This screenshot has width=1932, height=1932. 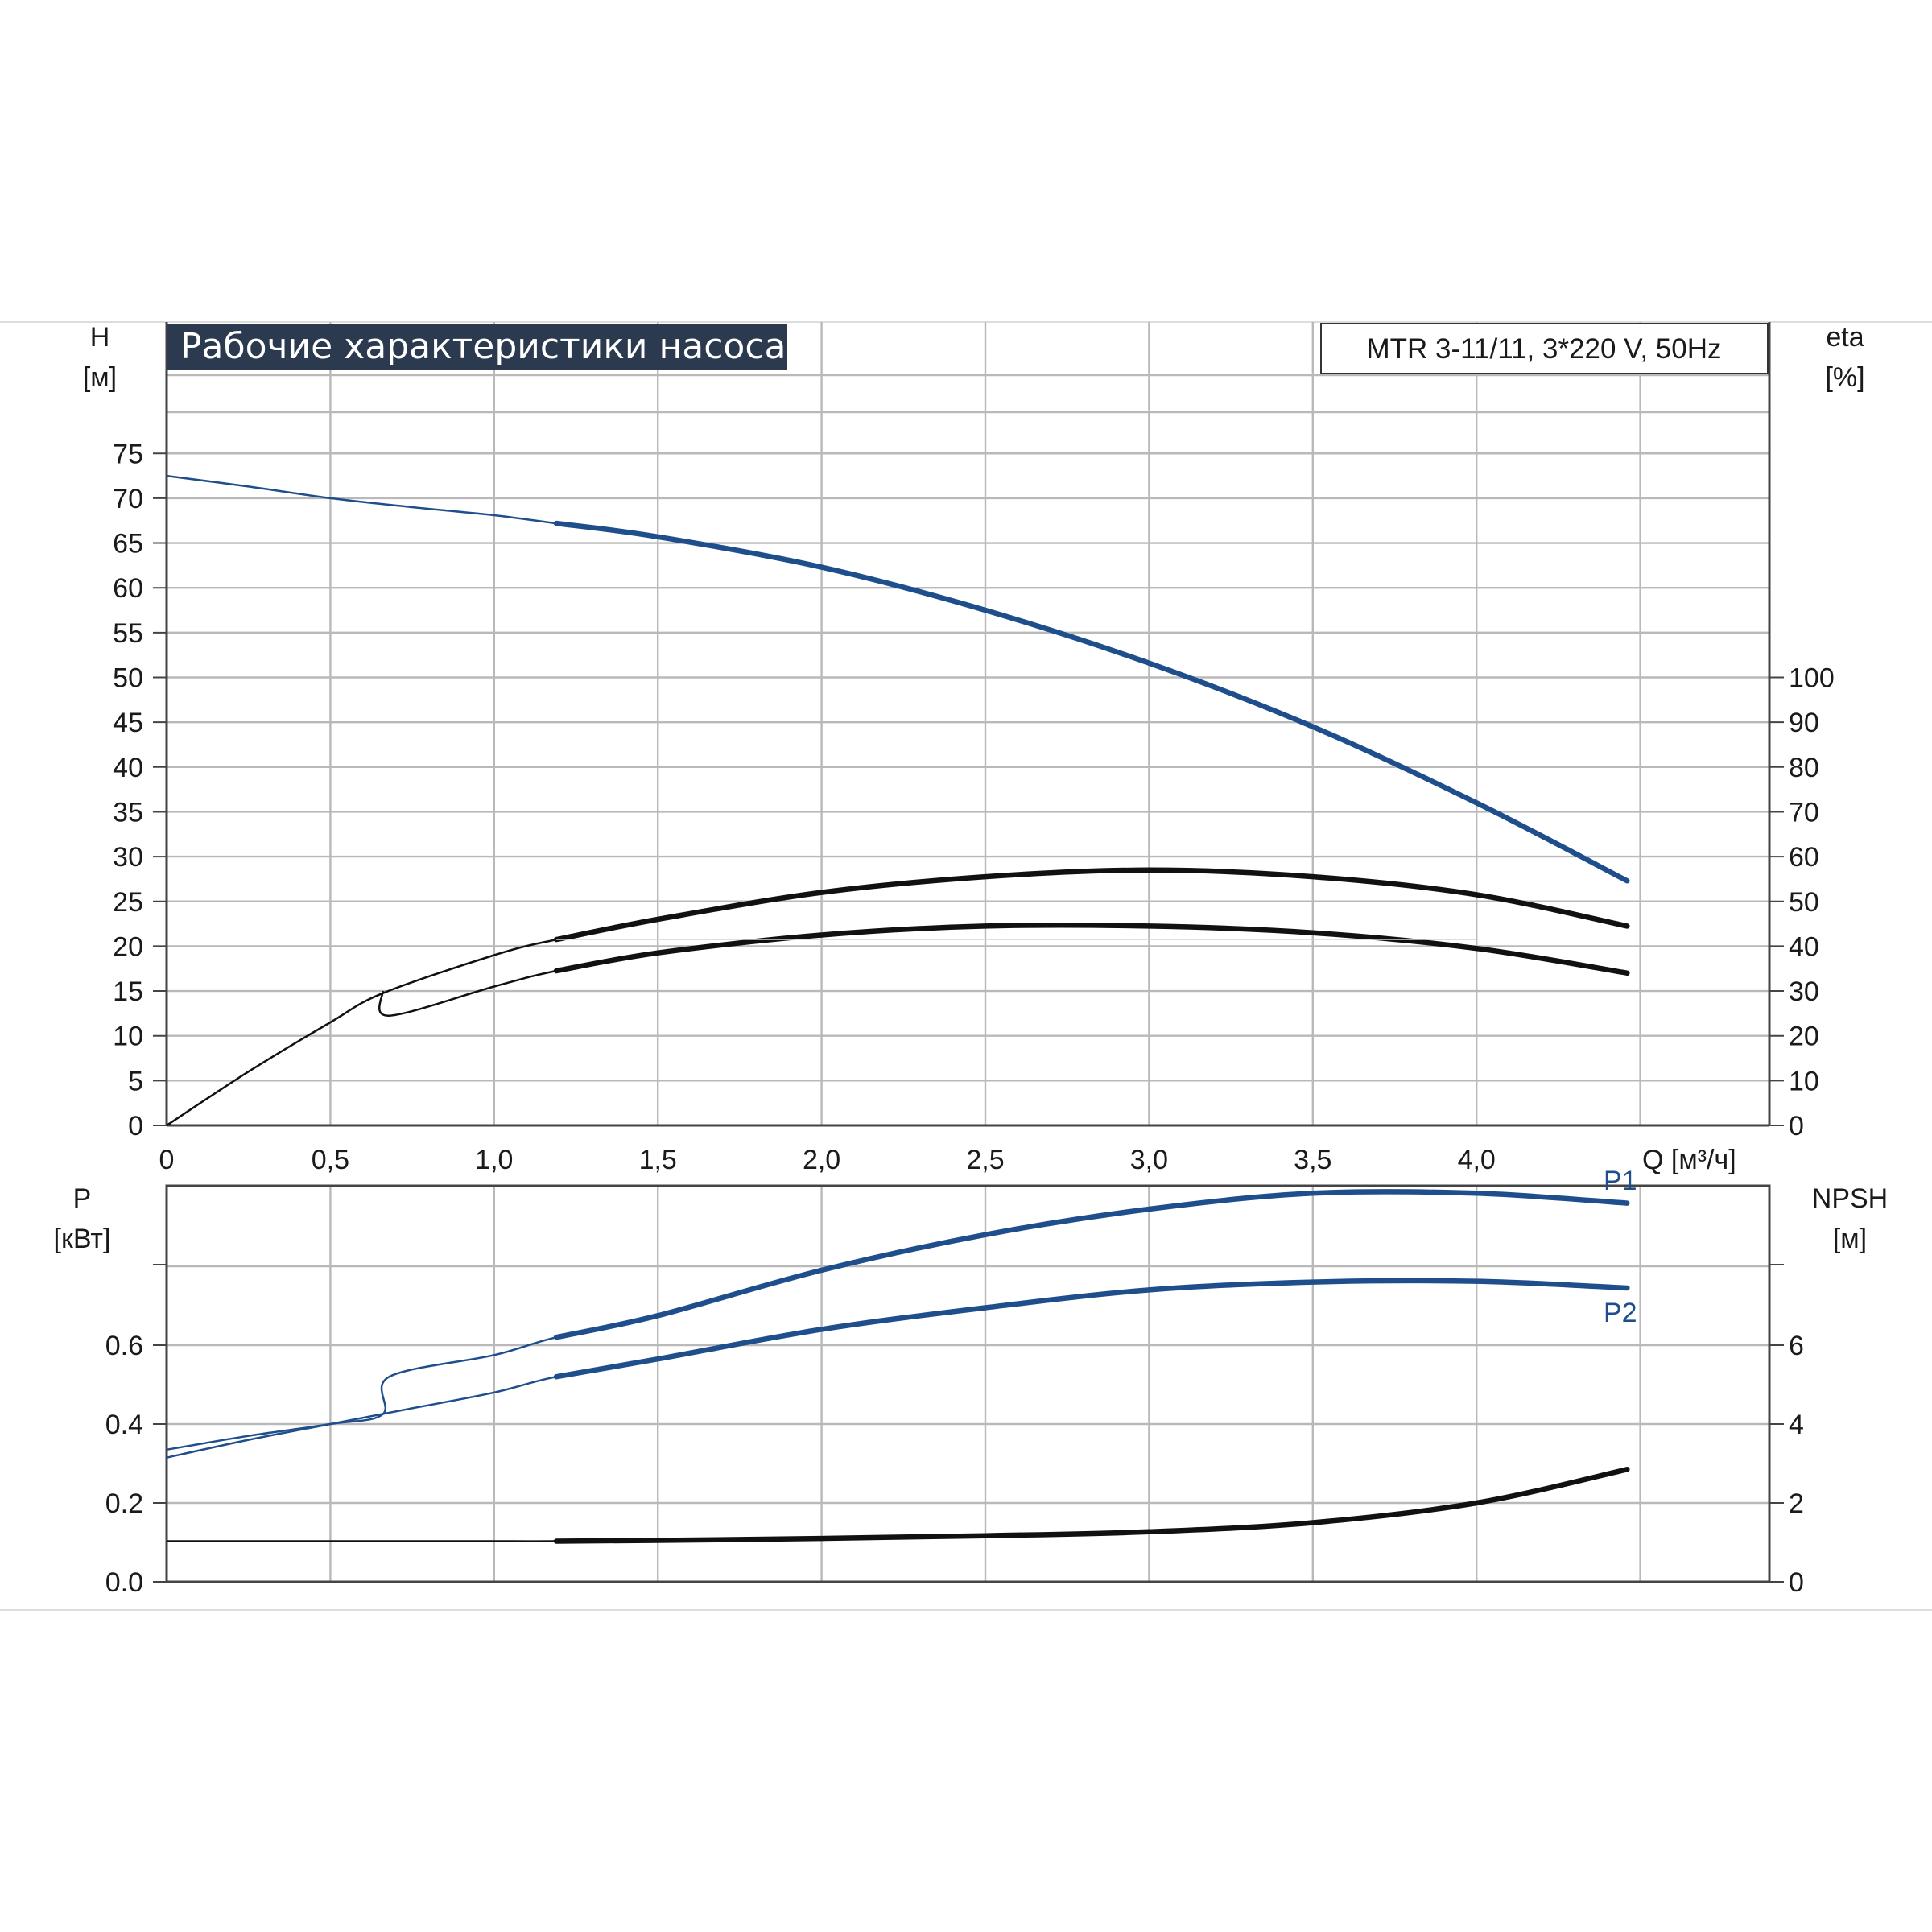 I want to click on efficiency-tick-label: 90, so click(x=1804, y=723).